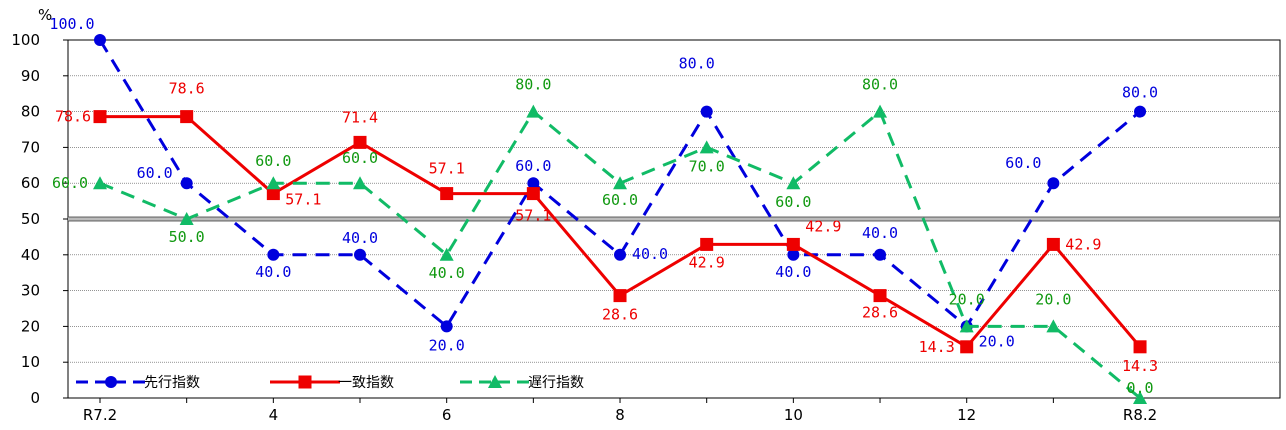 The image size is (1286, 430). Describe the element at coordinates (45, 15) in the screenshot. I see `y-axis-unit-label: %` at that location.